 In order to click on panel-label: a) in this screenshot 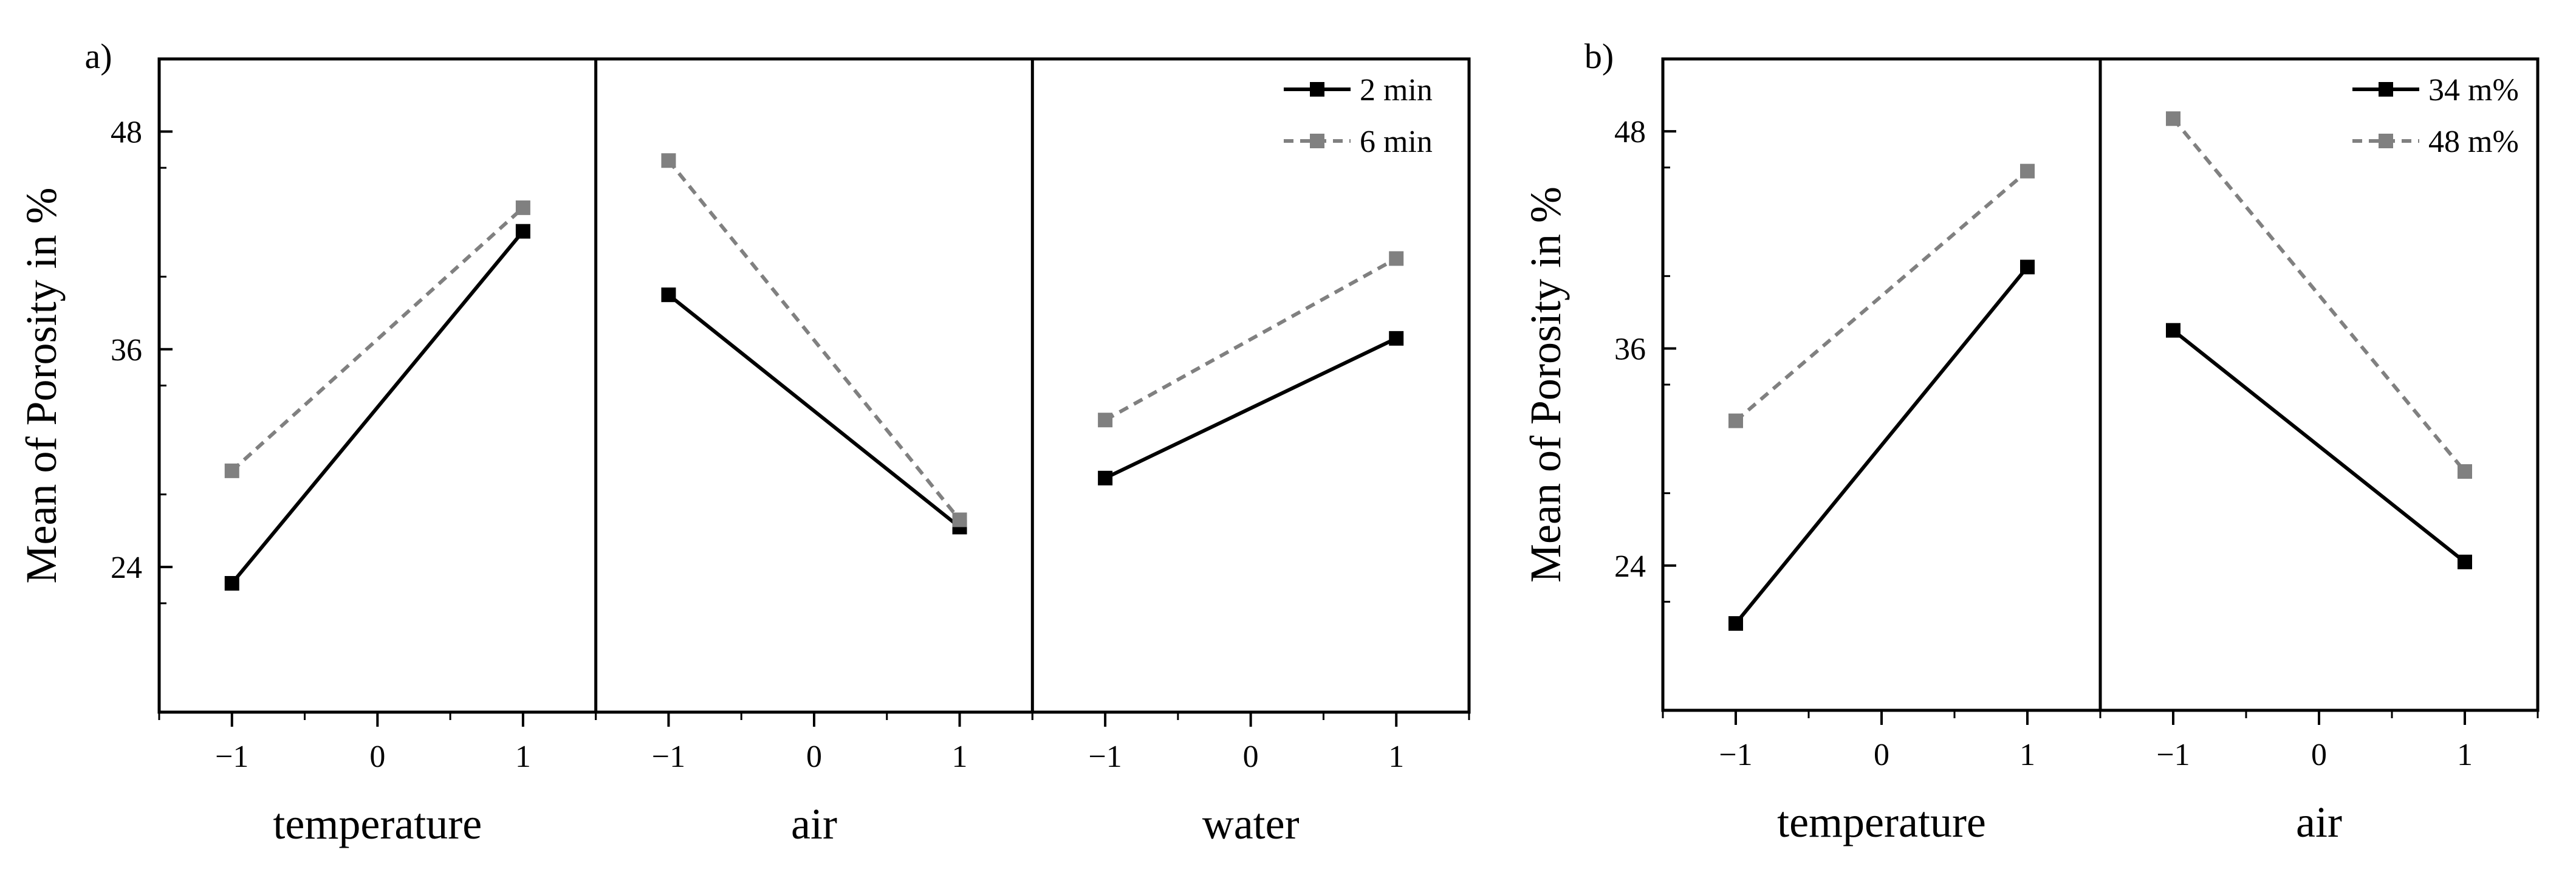, I will do `click(98, 56)`.